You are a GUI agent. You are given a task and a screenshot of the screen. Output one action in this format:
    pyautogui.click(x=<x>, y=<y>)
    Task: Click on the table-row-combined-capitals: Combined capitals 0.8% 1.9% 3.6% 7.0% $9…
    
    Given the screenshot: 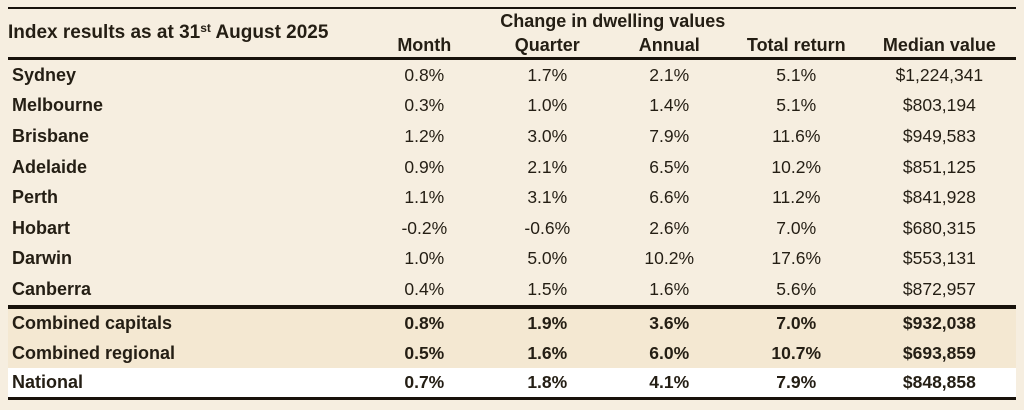 What is the action you would take?
    pyautogui.click(x=512, y=322)
    